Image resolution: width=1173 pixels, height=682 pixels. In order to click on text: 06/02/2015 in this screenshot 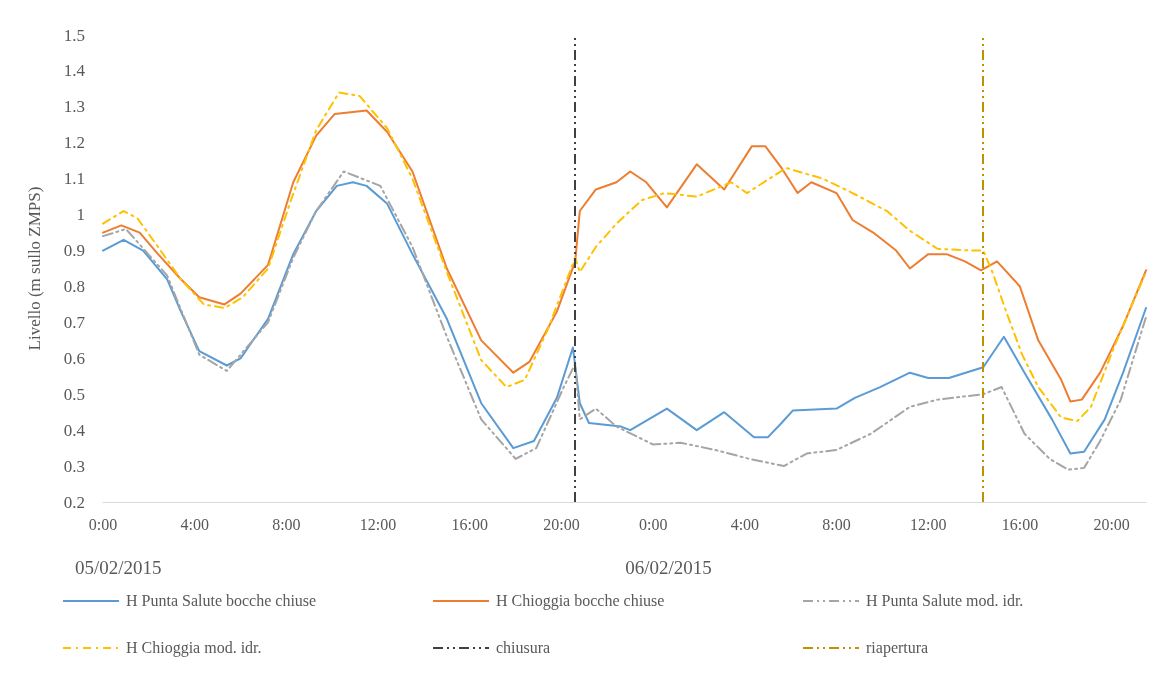, I will do `click(668, 568)`.